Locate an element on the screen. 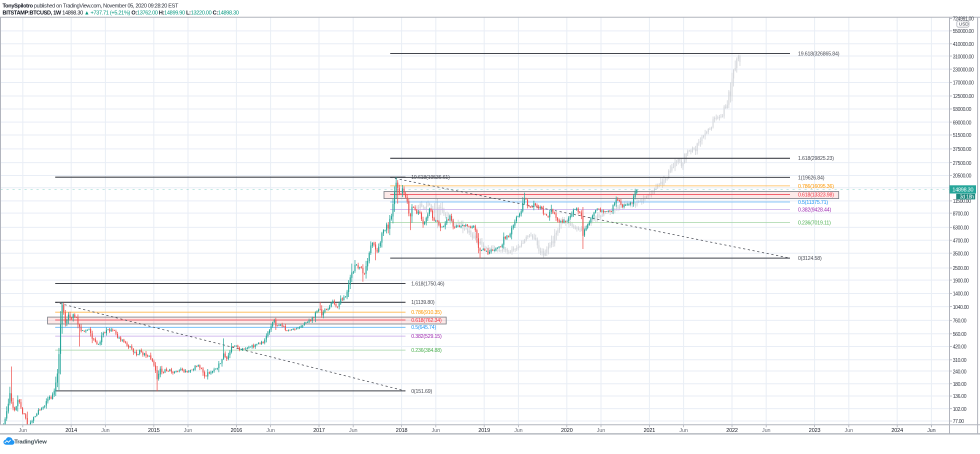 The height and width of the screenshot is (454, 980). svg-text: 8700.00 is located at coordinates (961, 214).